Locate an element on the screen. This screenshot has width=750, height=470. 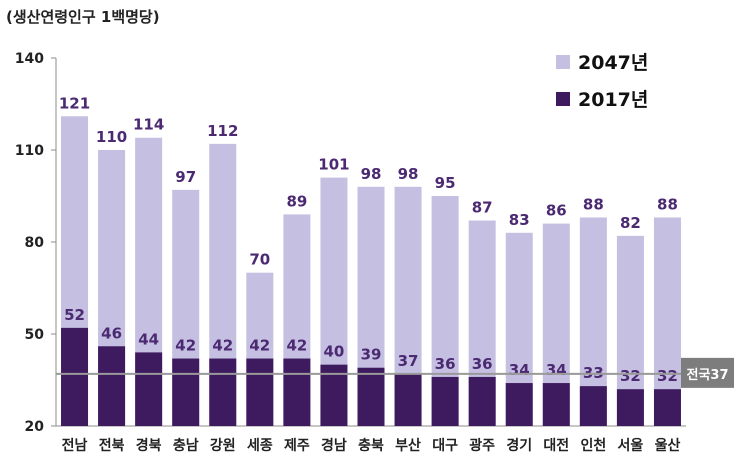
legend-label-2017: 2017년 is located at coordinates (613, 100).